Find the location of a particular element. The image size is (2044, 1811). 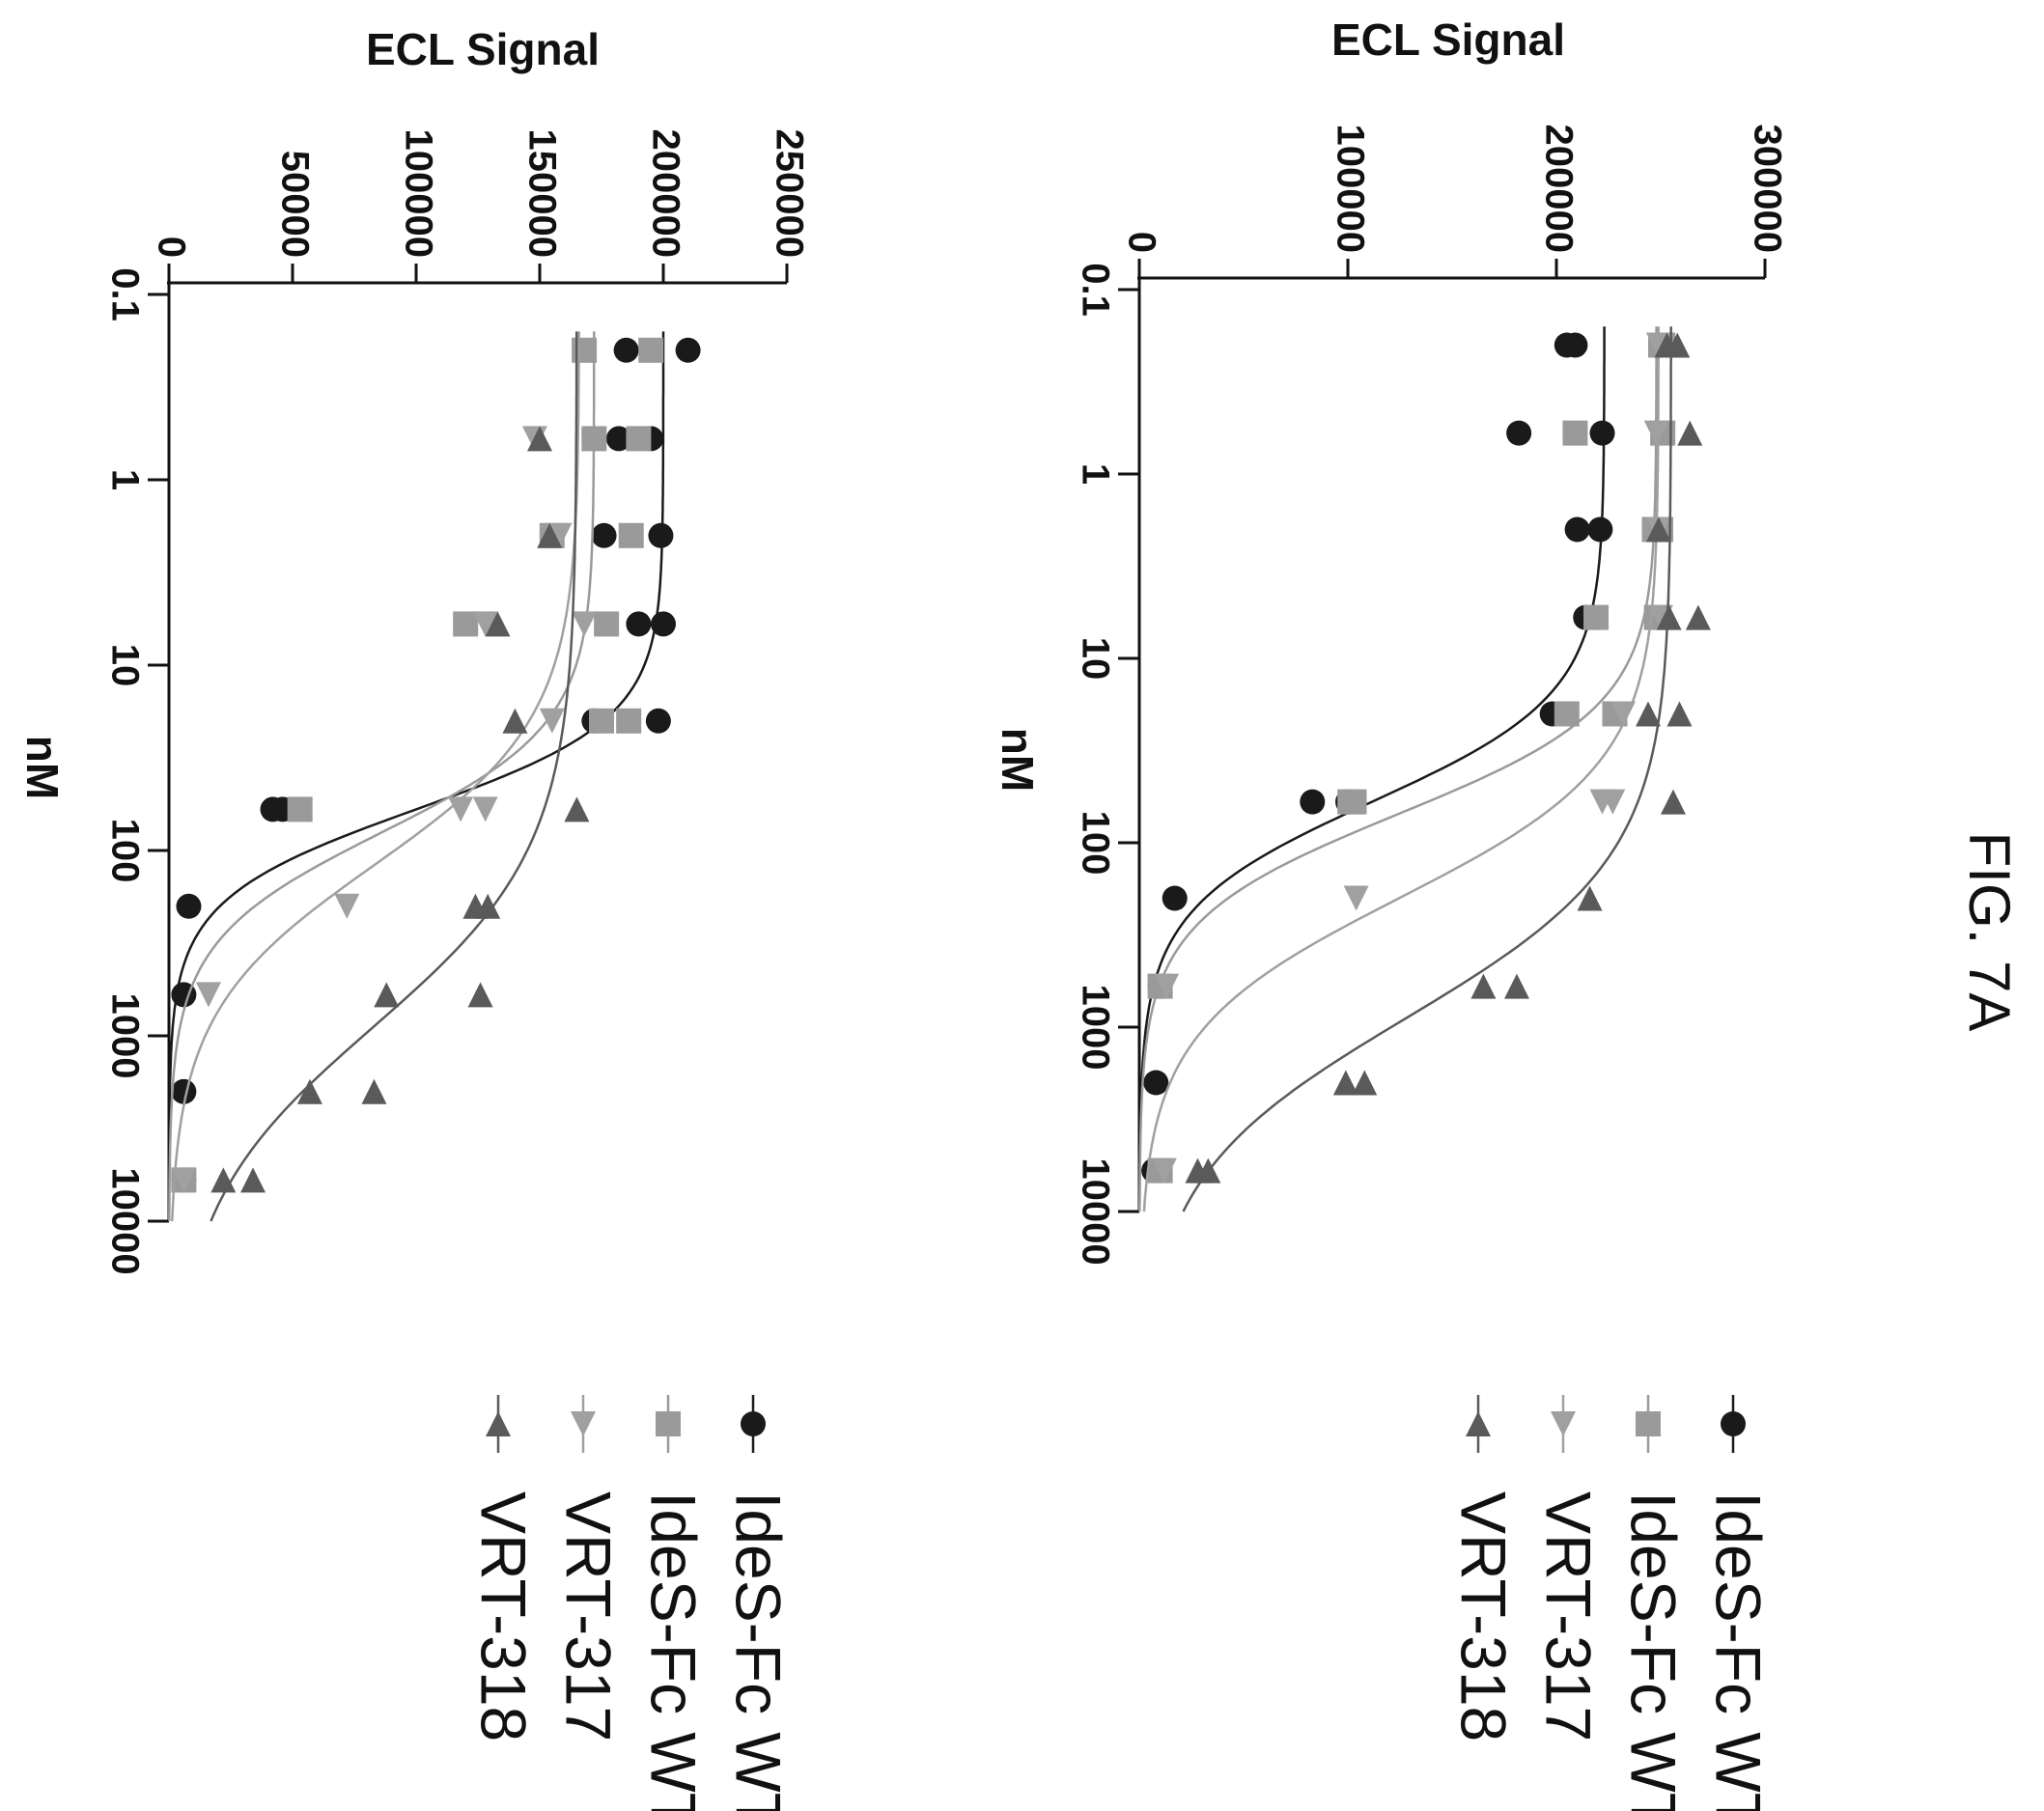

fit-curve-triangle-right is located at coordinates (1401, 769).